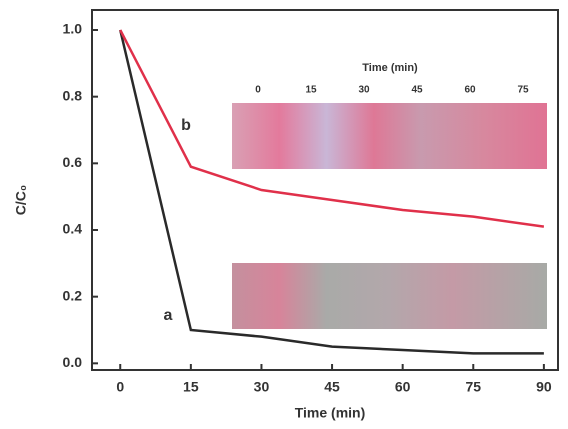 This screenshot has height=429, width=568. Describe the element at coordinates (120, 387) in the screenshot. I see `x-tick-label: 0` at that location.